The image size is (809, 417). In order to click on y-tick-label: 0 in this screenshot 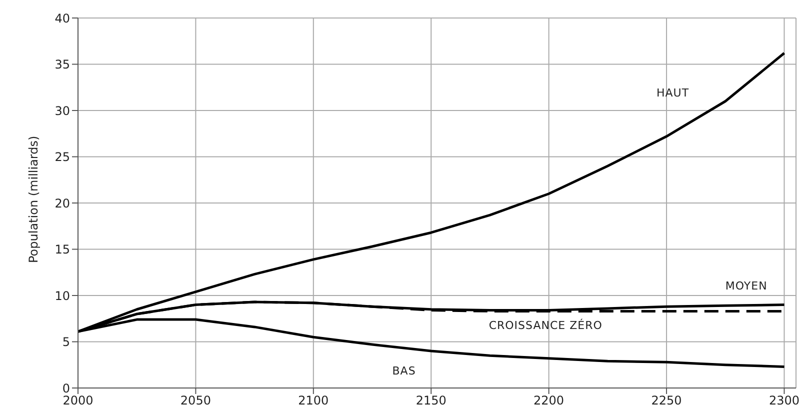, I will do `click(66, 388)`.